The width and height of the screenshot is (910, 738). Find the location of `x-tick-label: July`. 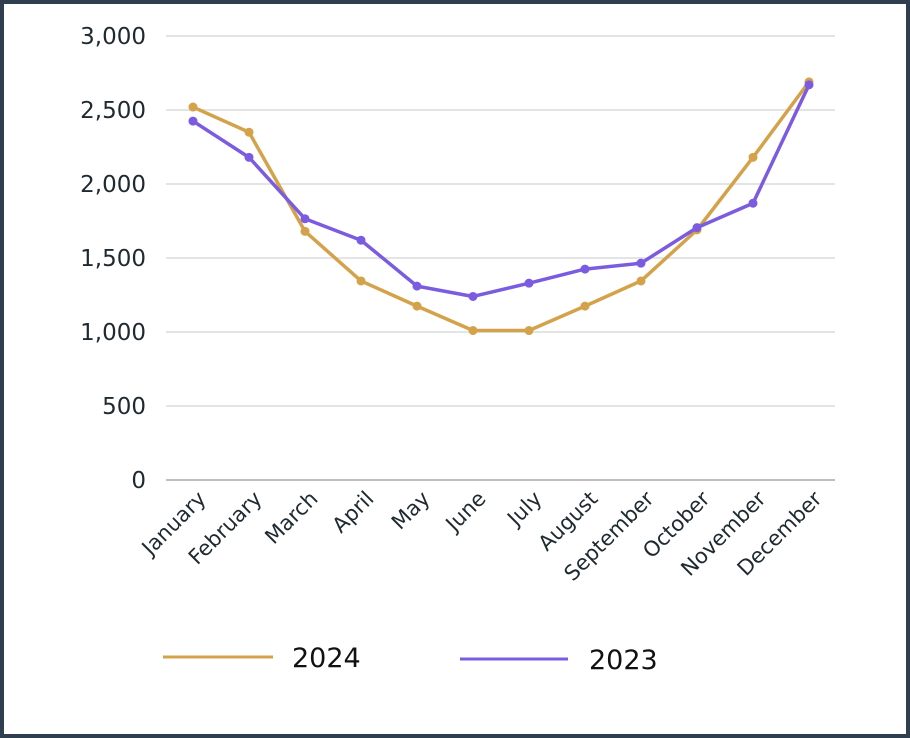

x-tick-label: July is located at coordinates (523, 509).